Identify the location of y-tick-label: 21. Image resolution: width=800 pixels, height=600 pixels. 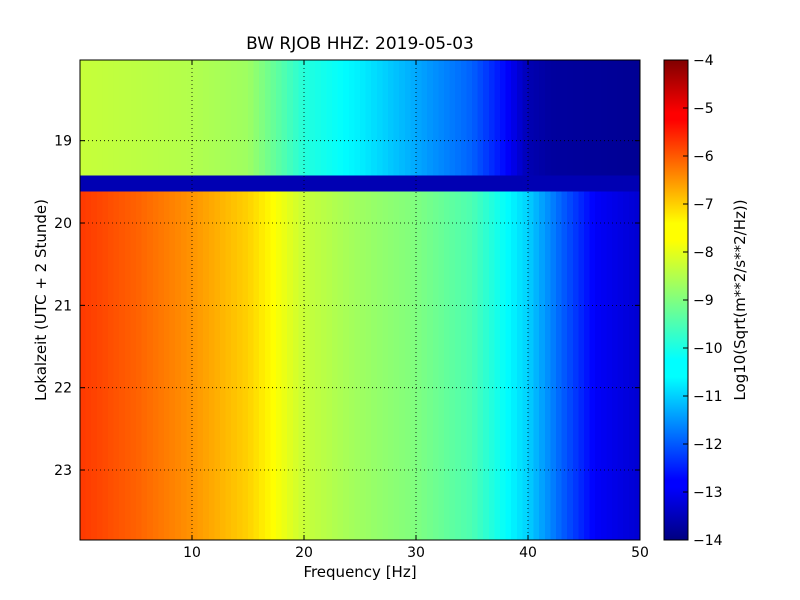
(63, 306).